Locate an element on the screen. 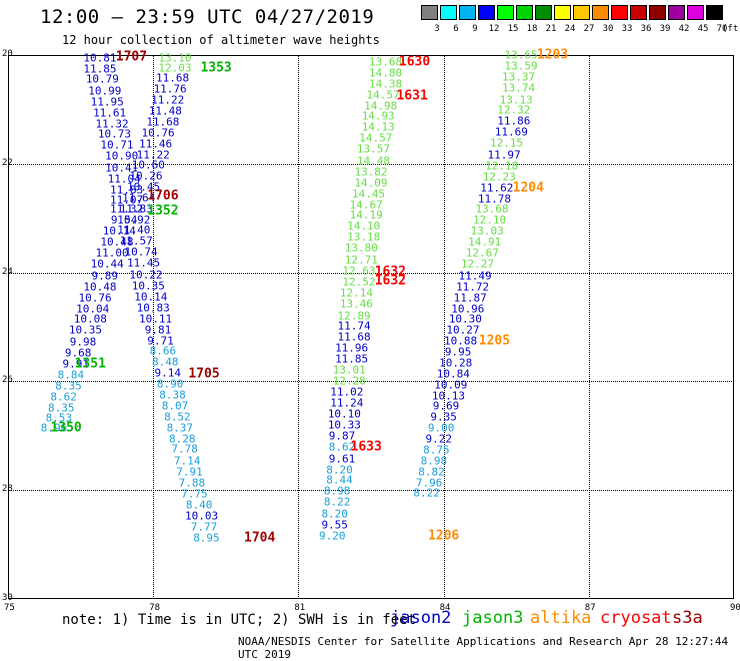 The image size is (740, 661). wave-height-value: 13.10 is located at coordinates (175, 58).